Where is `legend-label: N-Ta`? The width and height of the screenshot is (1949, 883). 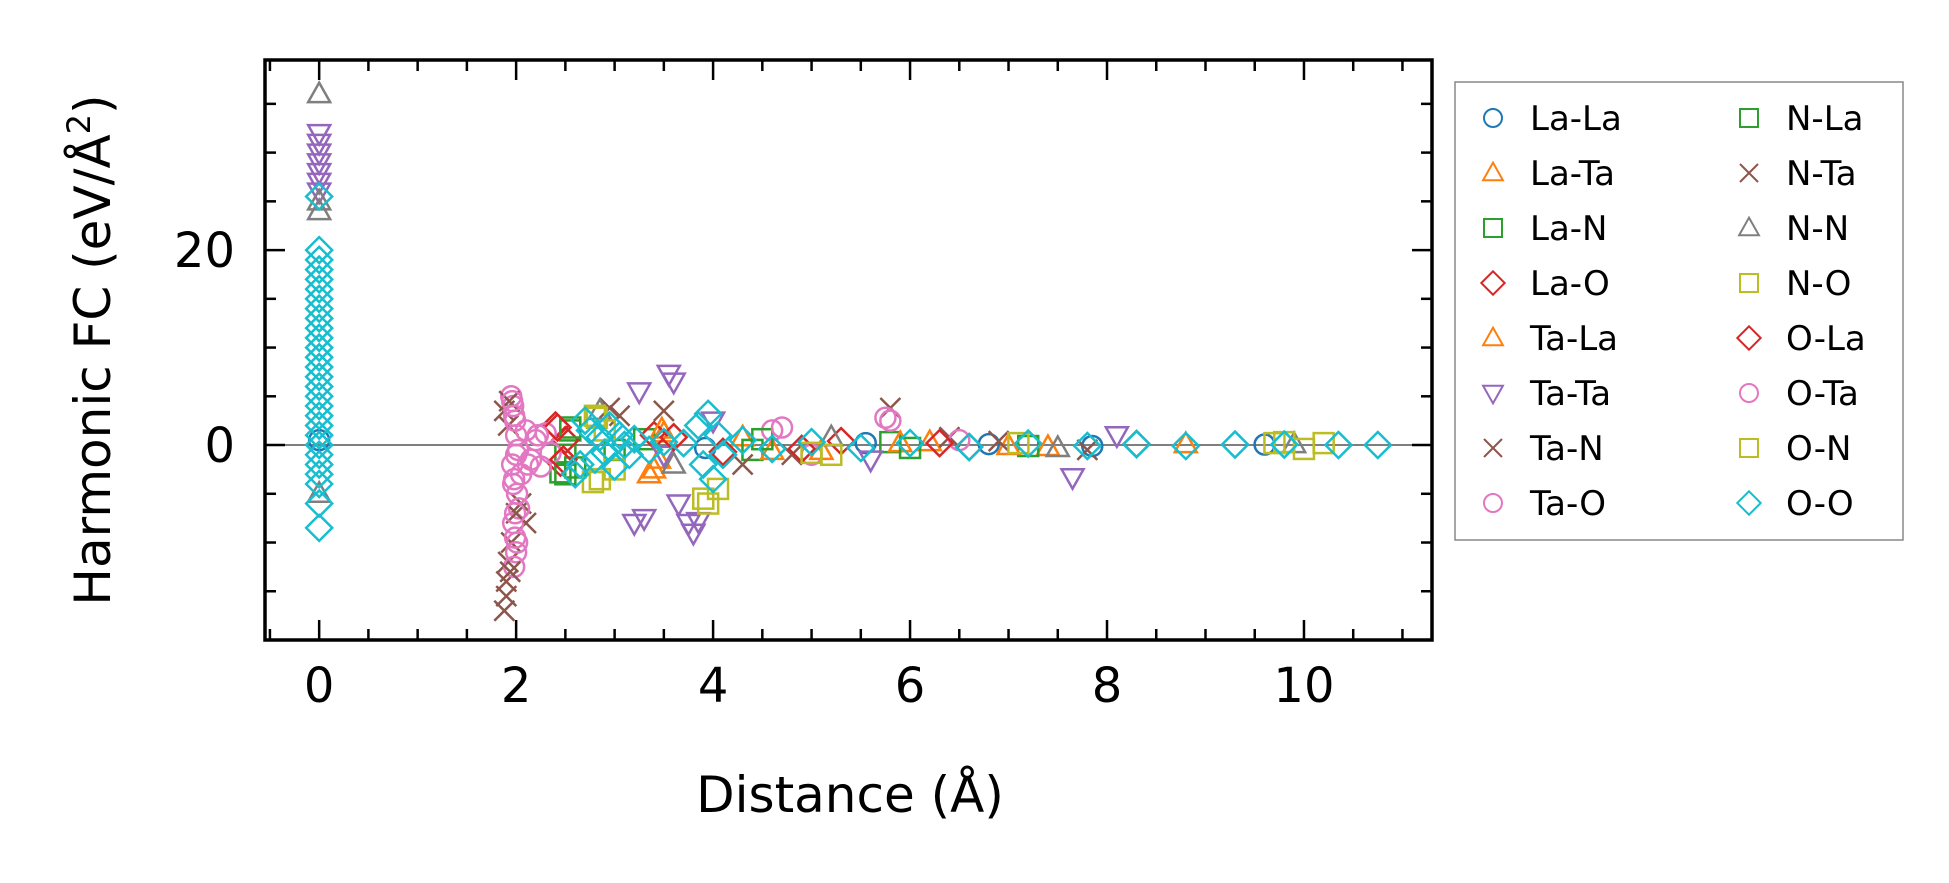
legend-label: N-Ta is located at coordinates (1821, 174).